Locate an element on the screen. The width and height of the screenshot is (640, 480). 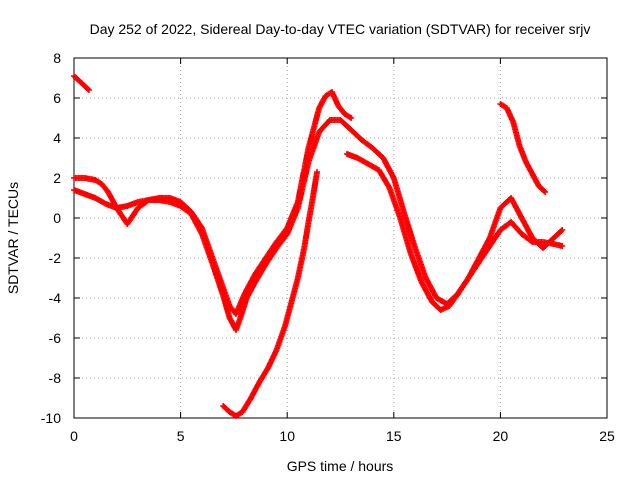
x-tick-label: 25 is located at coordinates (607, 436).